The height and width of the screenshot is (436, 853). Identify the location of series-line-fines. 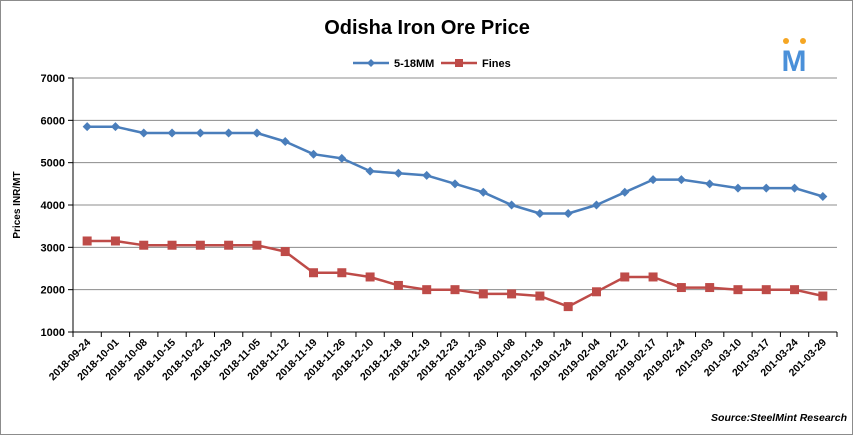
(455, 273).